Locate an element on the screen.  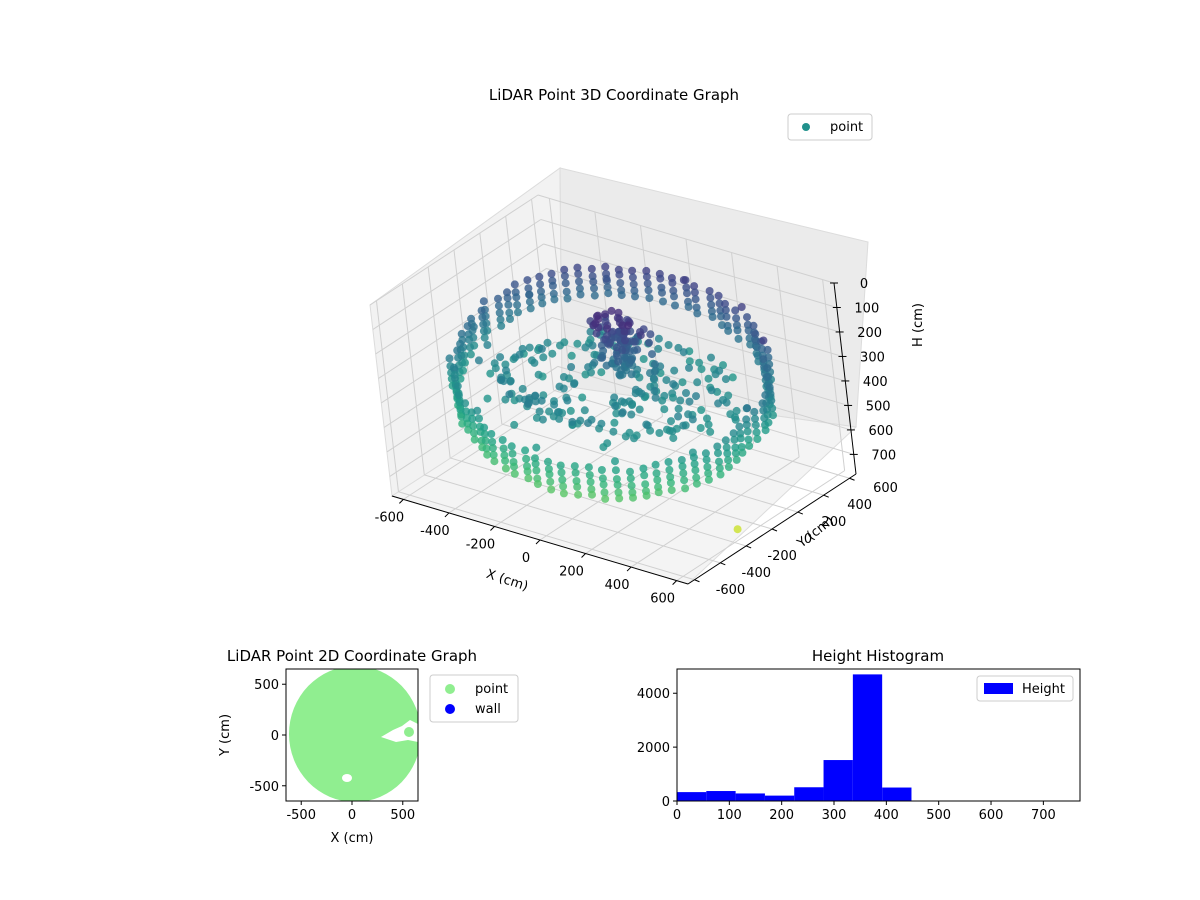
legend-2d-point-label: point is located at coordinates (491, 689).